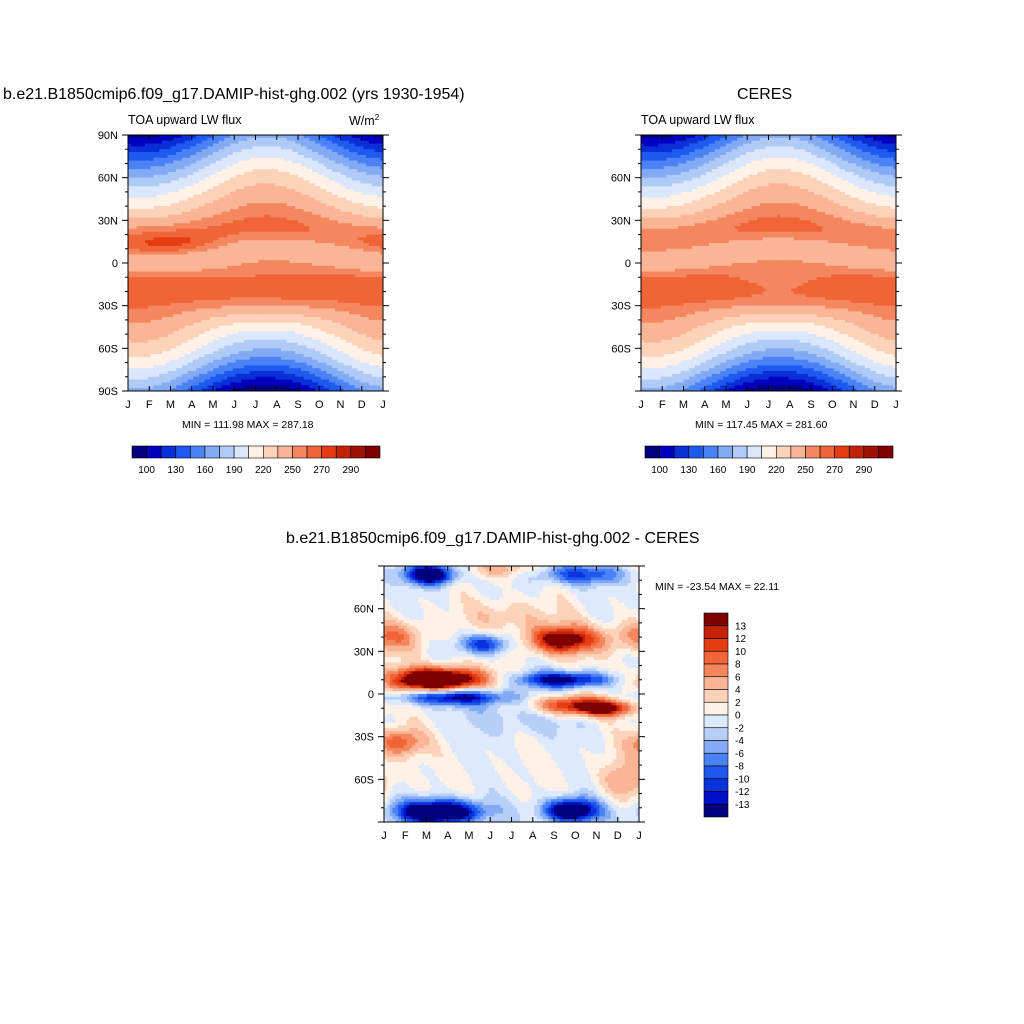 This screenshot has width=1024, height=1024. Describe the element at coordinates (738, 716) in the screenshot. I see `diff-colorbar-label: 0` at that location.